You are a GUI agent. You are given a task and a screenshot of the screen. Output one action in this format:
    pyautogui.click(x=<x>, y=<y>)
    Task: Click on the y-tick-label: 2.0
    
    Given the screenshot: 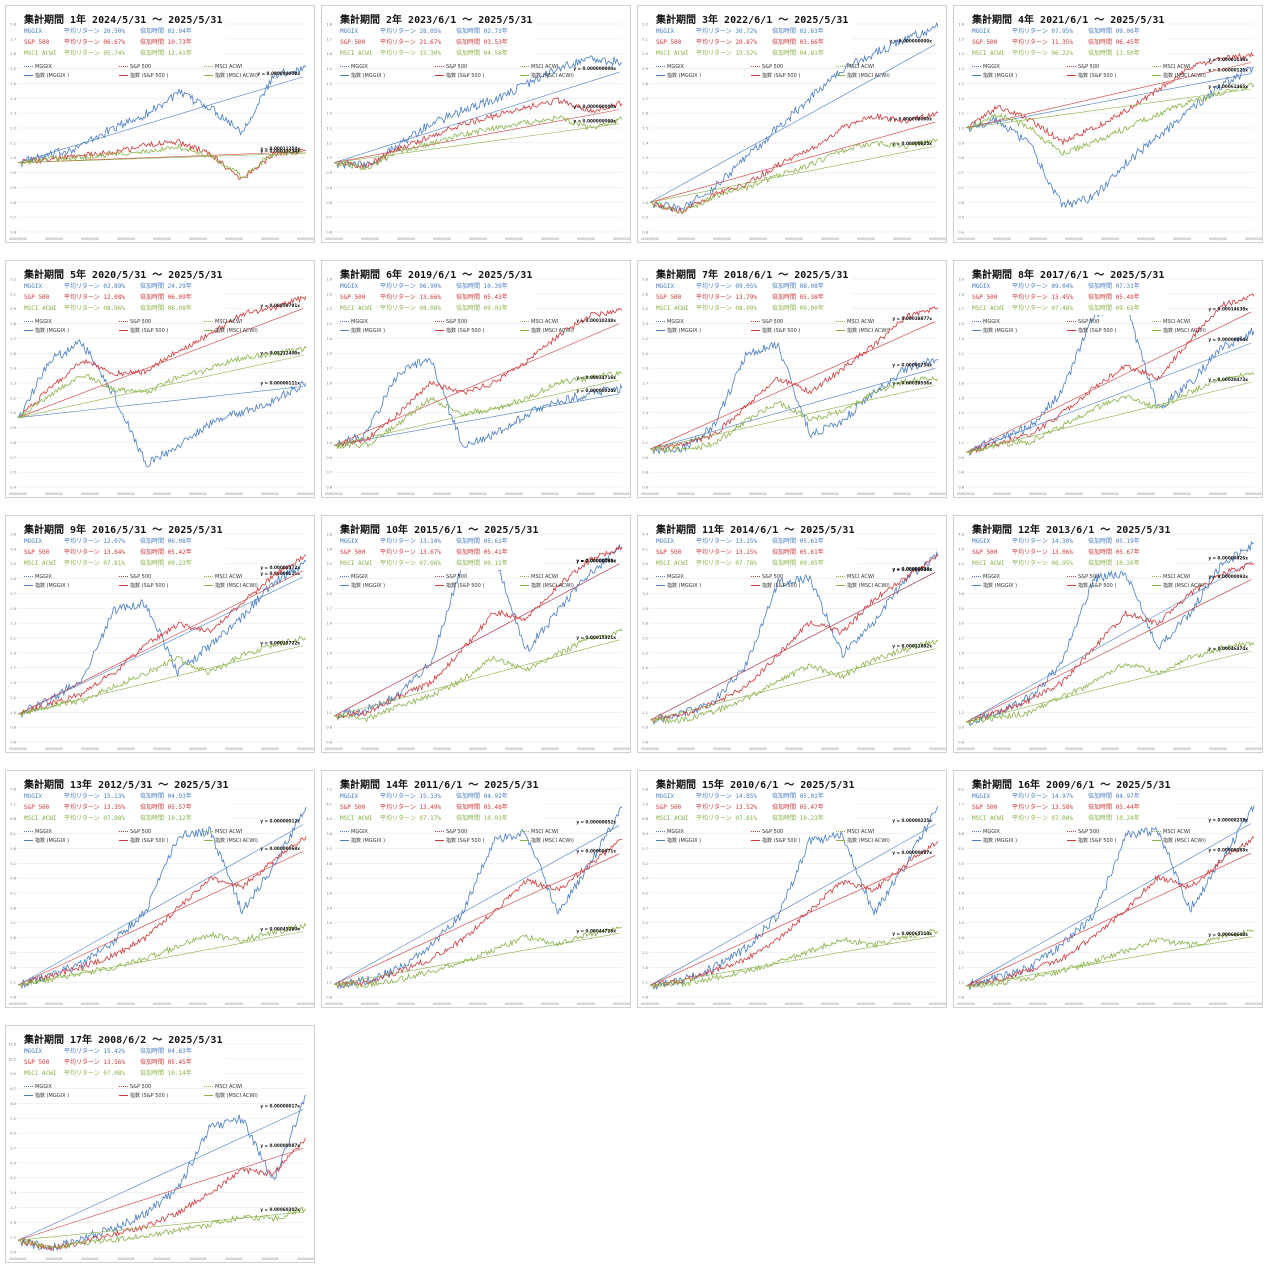 What is the action you would take?
    pyautogui.click(x=329, y=339)
    